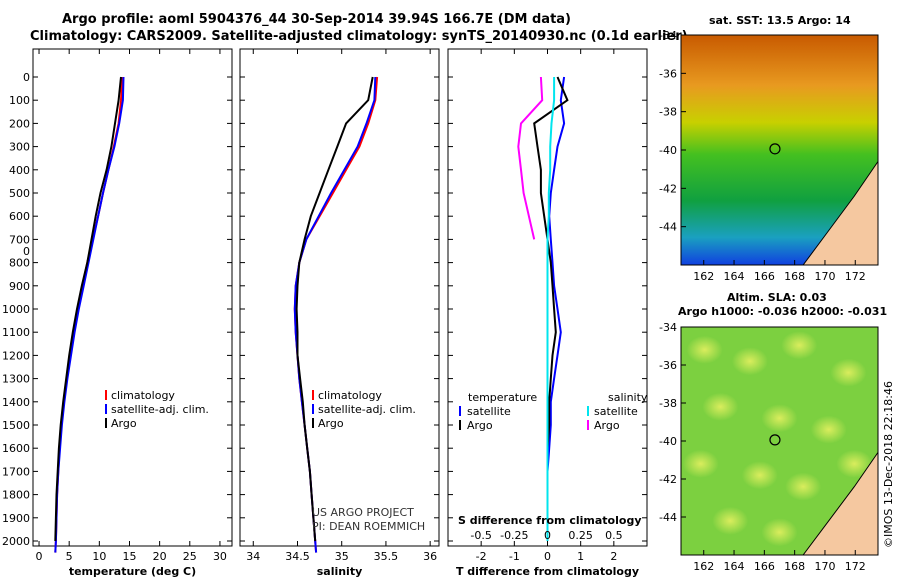  Describe the element at coordinates (668, 227) in the screenshot. I see `map-lat-label: -44` at that location.